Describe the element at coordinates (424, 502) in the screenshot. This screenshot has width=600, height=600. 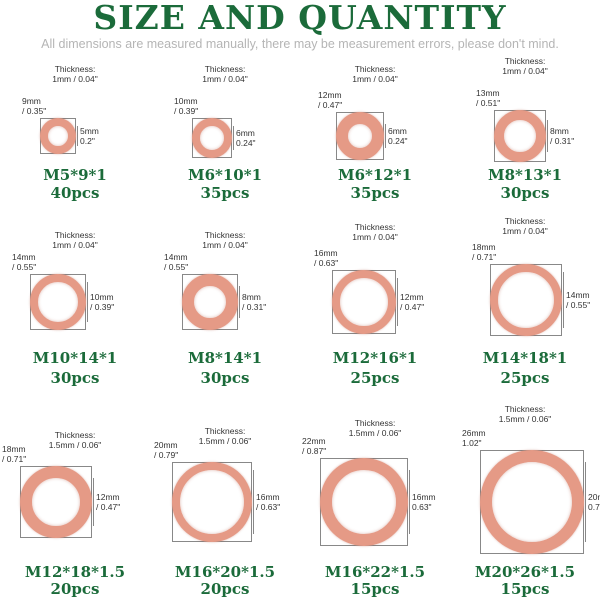
I see `inner-diameter-label: 16mm 0.63"` at that location.